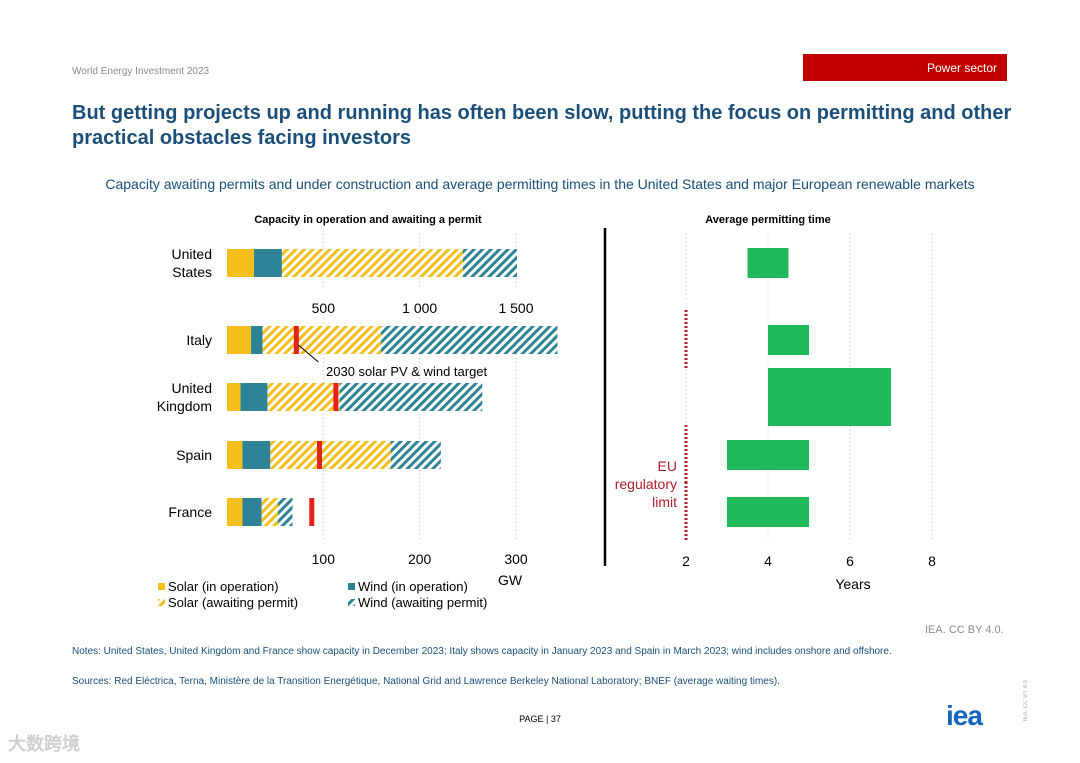  Describe the element at coordinates (257, 340) in the screenshot. I see `bar-italy-wind-in-operation` at that location.